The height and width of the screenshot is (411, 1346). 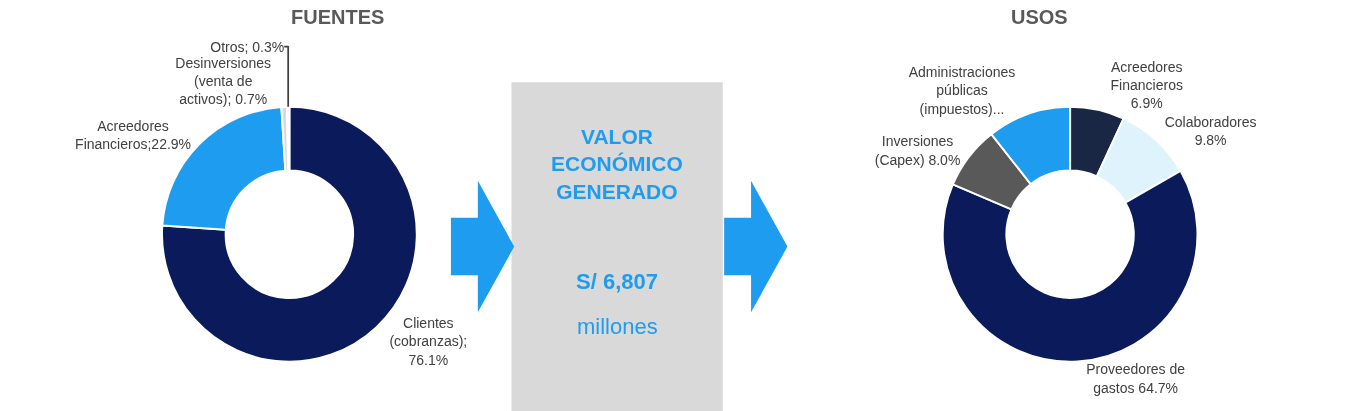 I want to click on text: VALOR ECONÓMICO GENERADO, so click(x=617, y=164).